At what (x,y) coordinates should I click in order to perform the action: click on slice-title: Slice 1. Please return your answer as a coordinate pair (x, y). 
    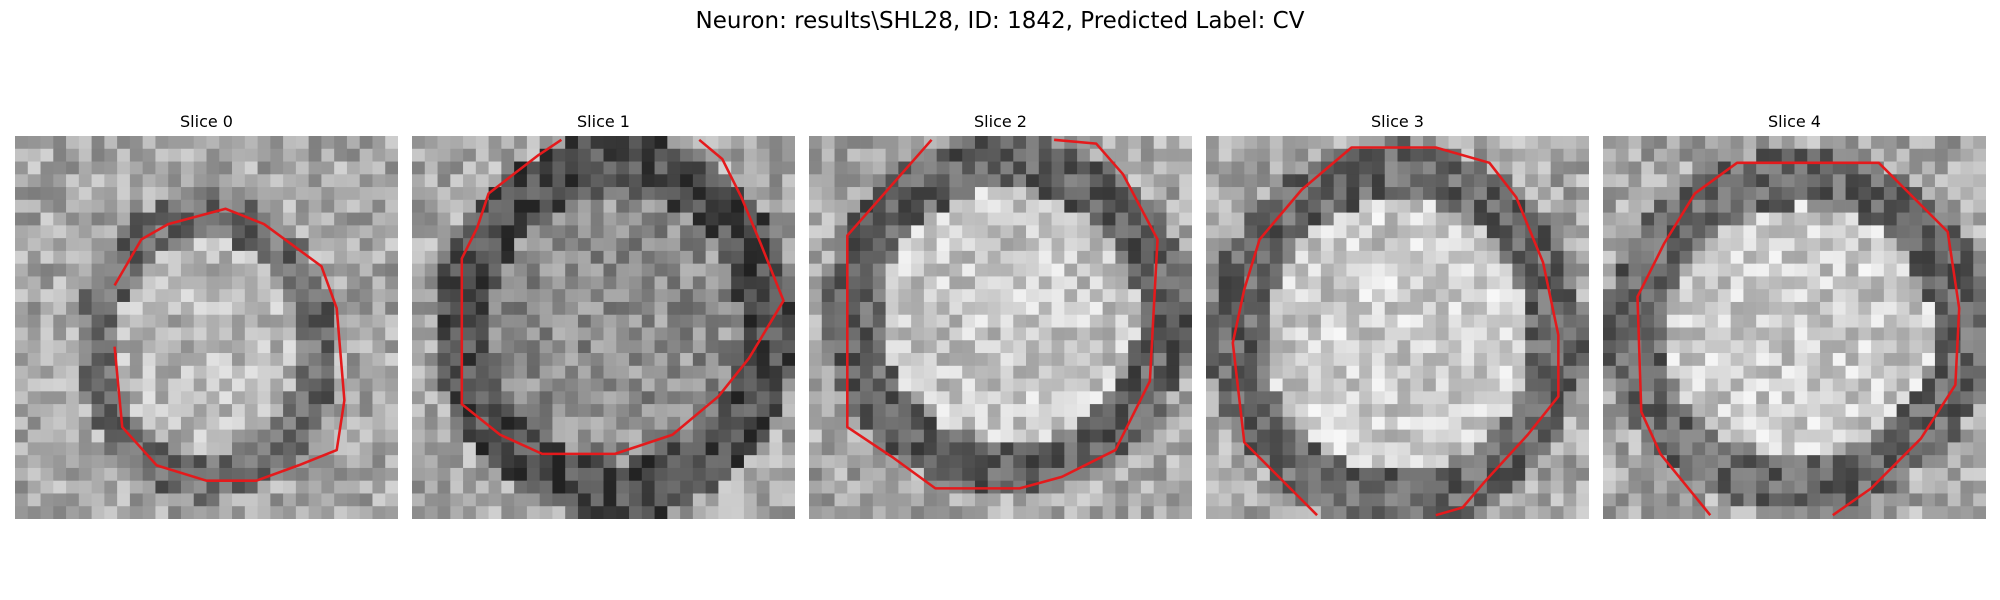
    Looking at the image, I should click on (603, 121).